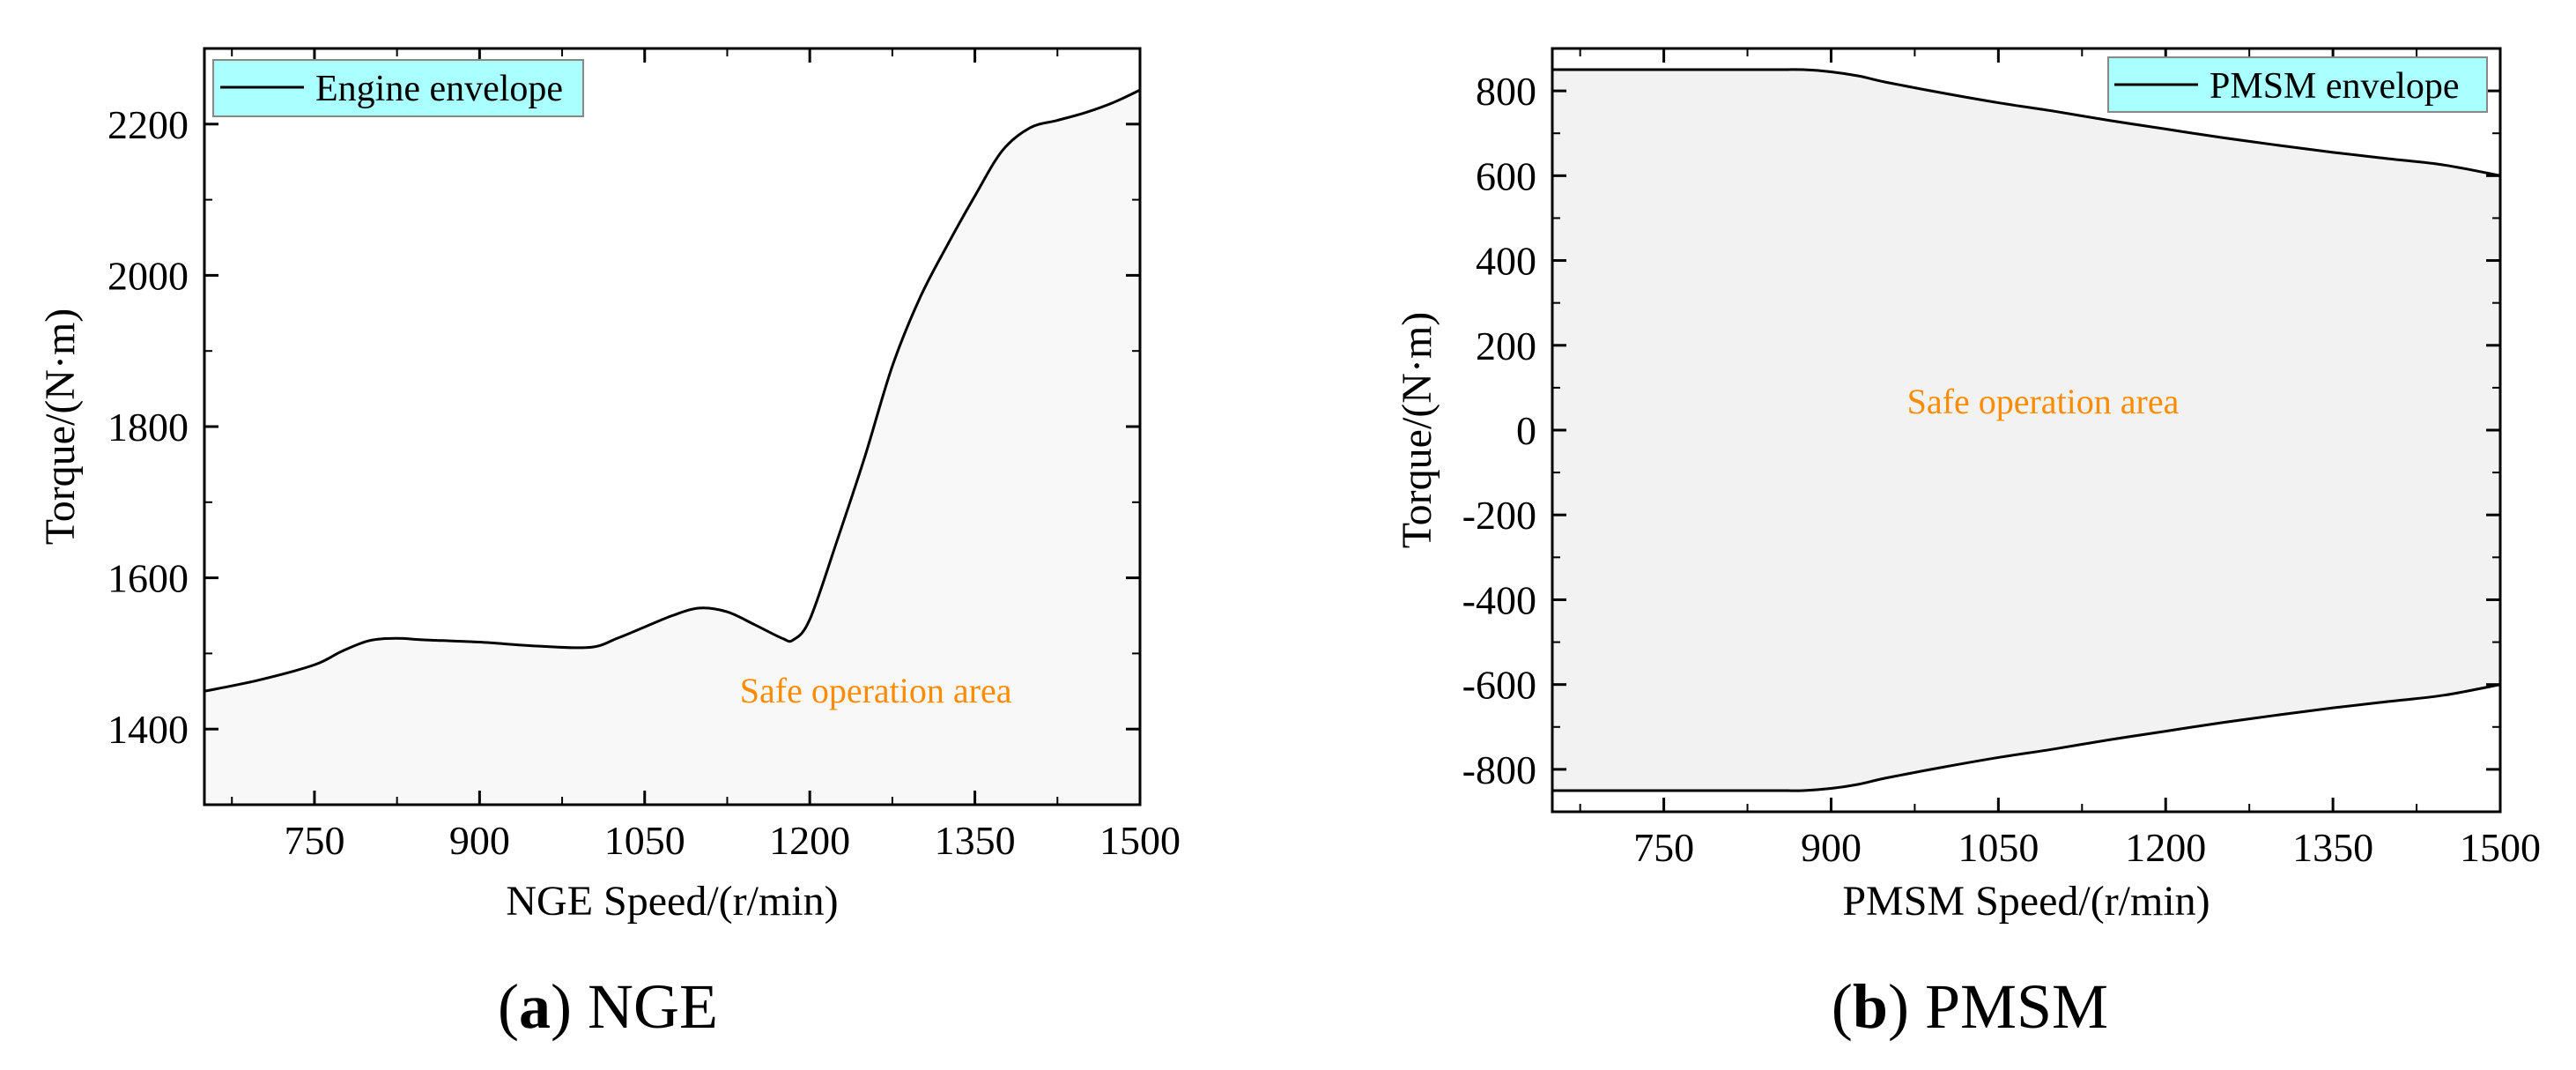 The width and height of the screenshot is (2576, 1070). What do you see at coordinates (1499, 599) in the screenshot?
I see `y-tick-label-b: -400` at bounding box center [1499, 599].